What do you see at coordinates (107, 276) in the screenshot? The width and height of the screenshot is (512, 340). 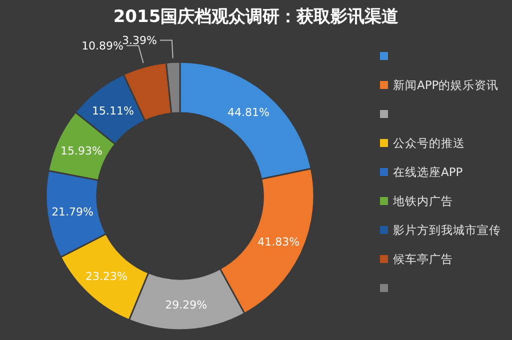 I see `data-label: 23.23%` at bounding box center [107, 276].